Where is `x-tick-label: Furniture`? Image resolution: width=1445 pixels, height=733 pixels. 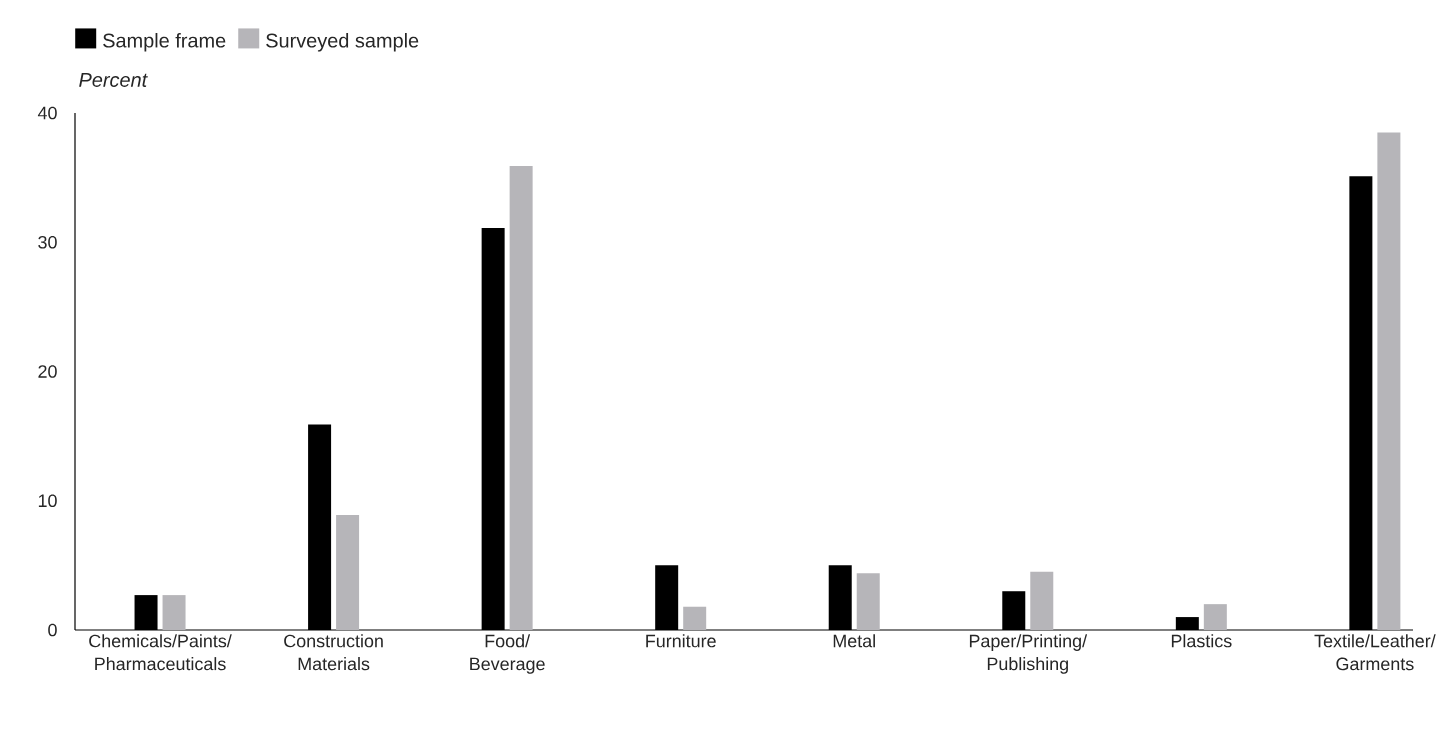 x-tick-label: Furniture is located at coordinates (681, 641).